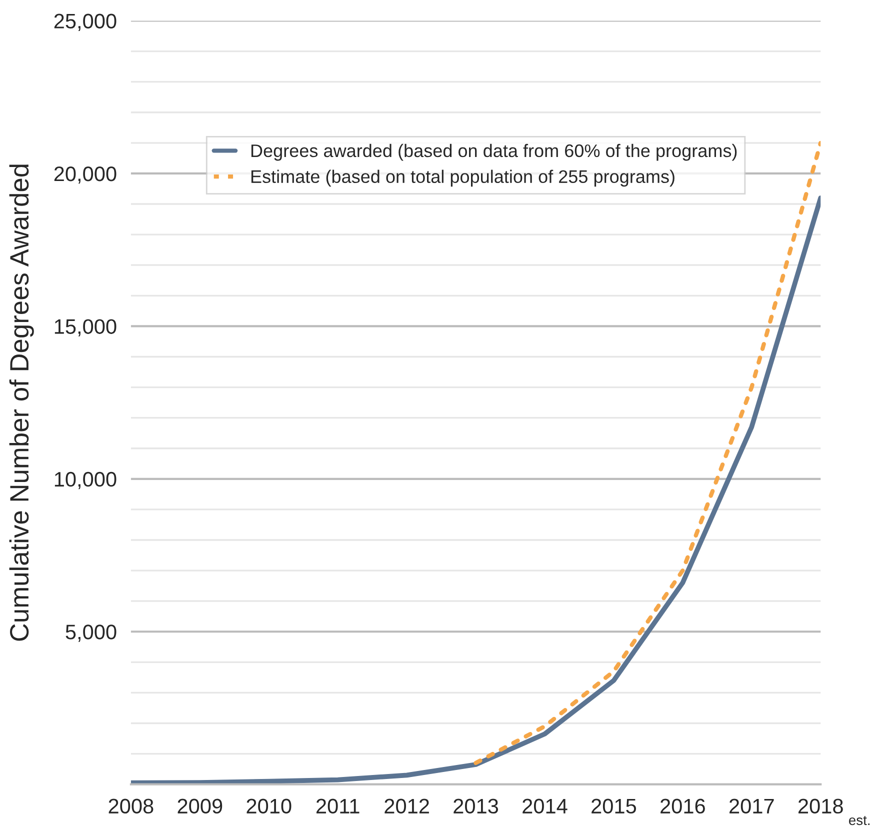 The height and width of the screenshot is (830, 873). I want to click on y-tick-label: 5,000, so click(91, 633).